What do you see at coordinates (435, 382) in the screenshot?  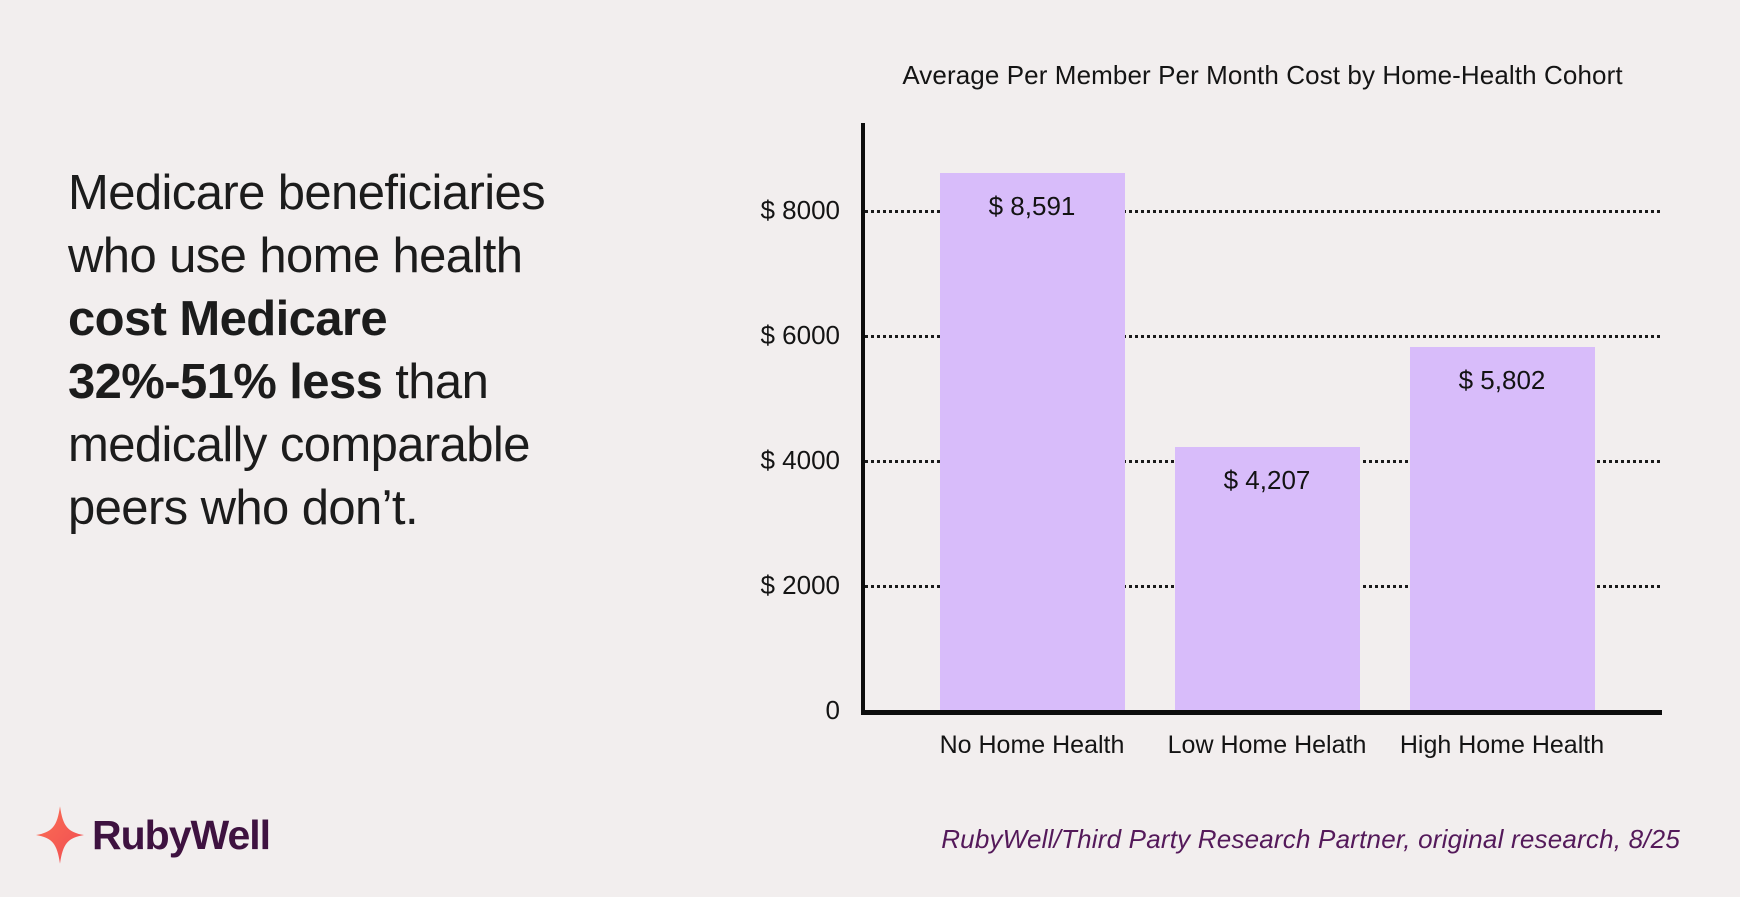 I see `headline-run: than` at bounding box center [435, 382].